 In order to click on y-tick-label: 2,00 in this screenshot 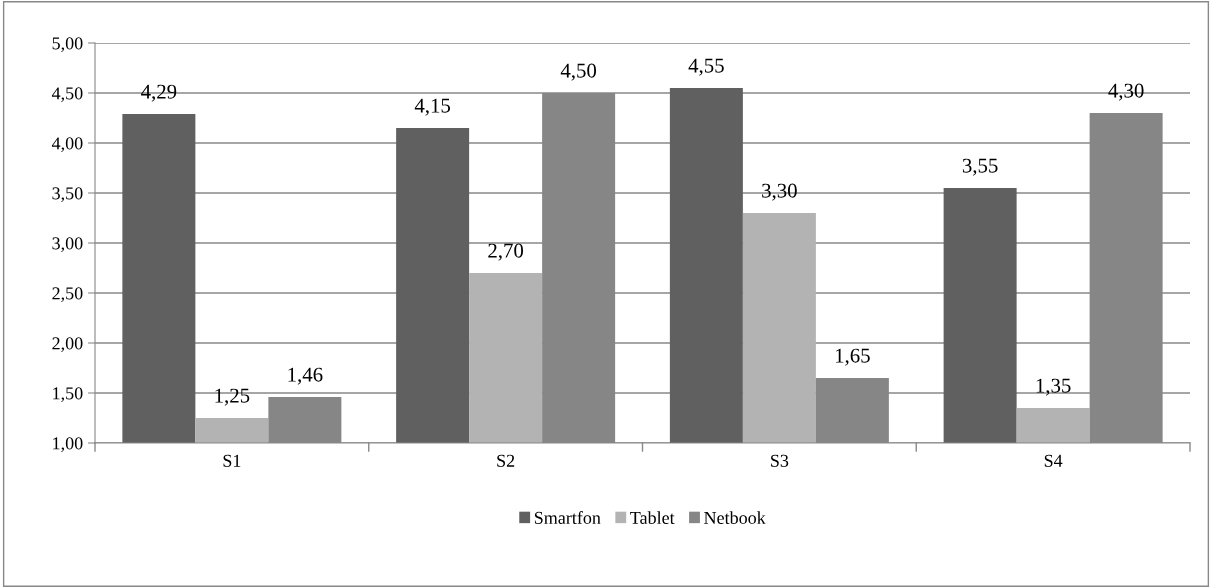, I will do `click(67, 345)`.